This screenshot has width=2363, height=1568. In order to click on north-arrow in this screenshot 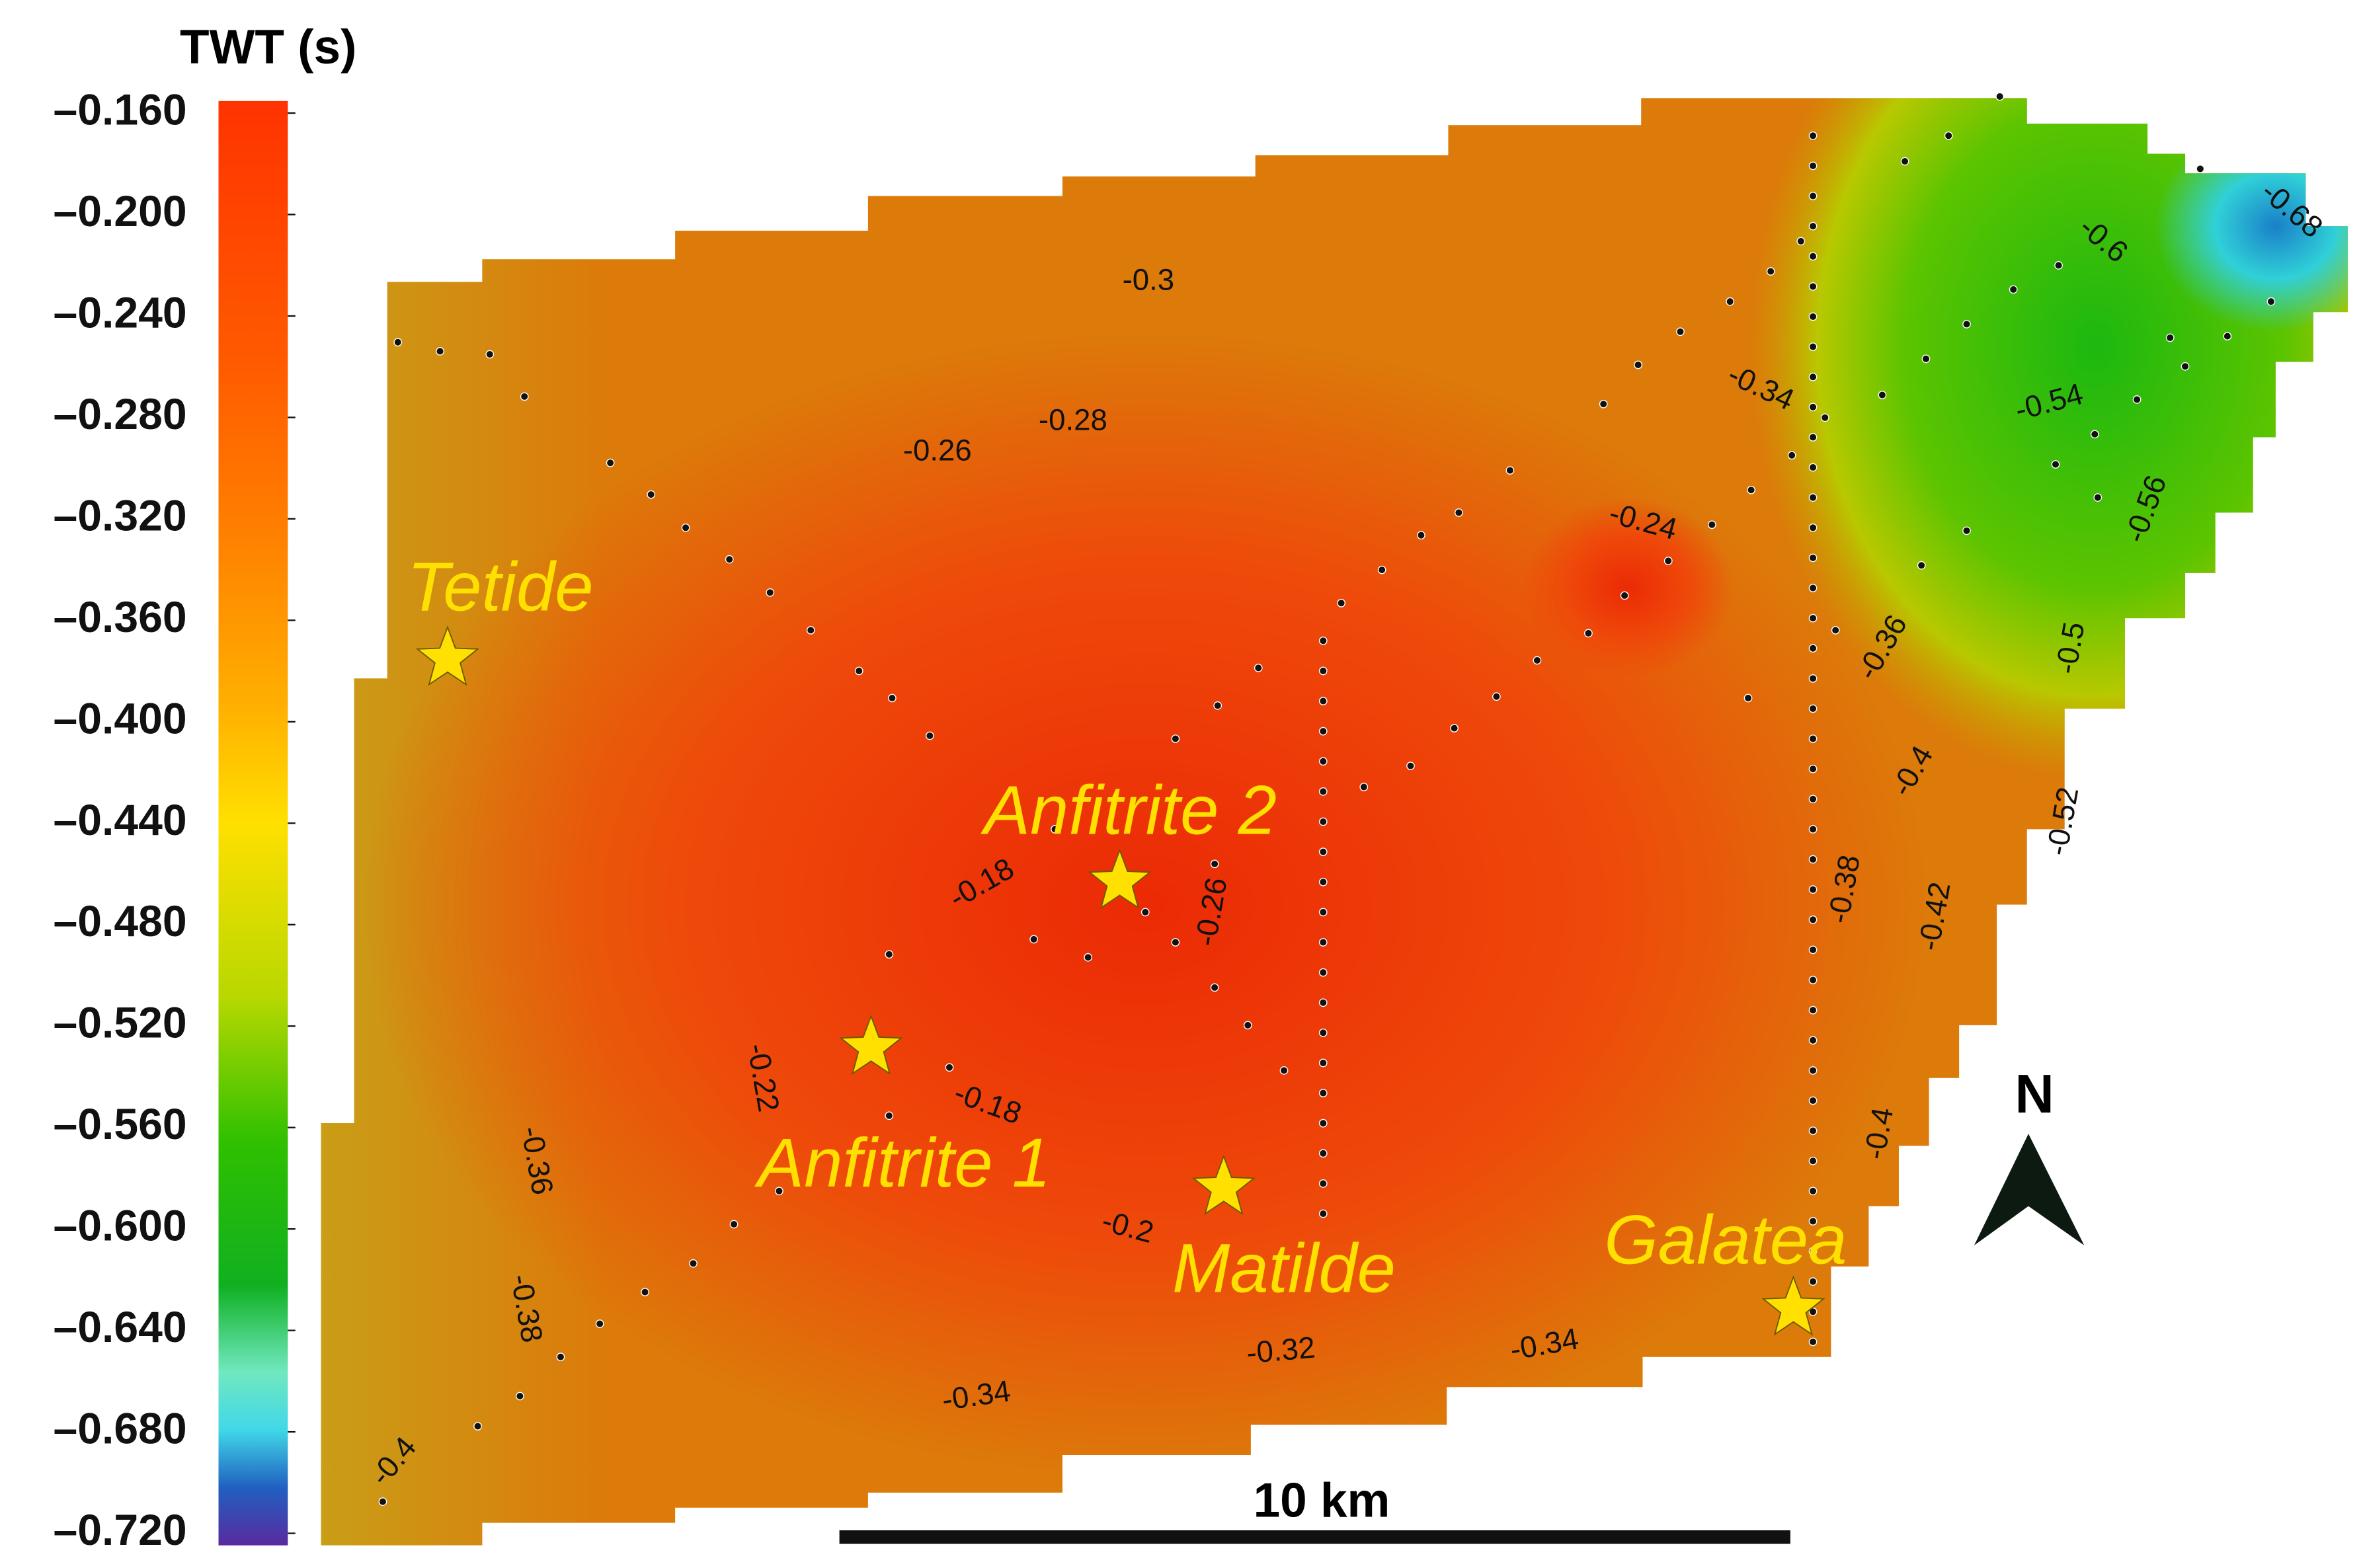, I will do `click(2029, 1189)`.